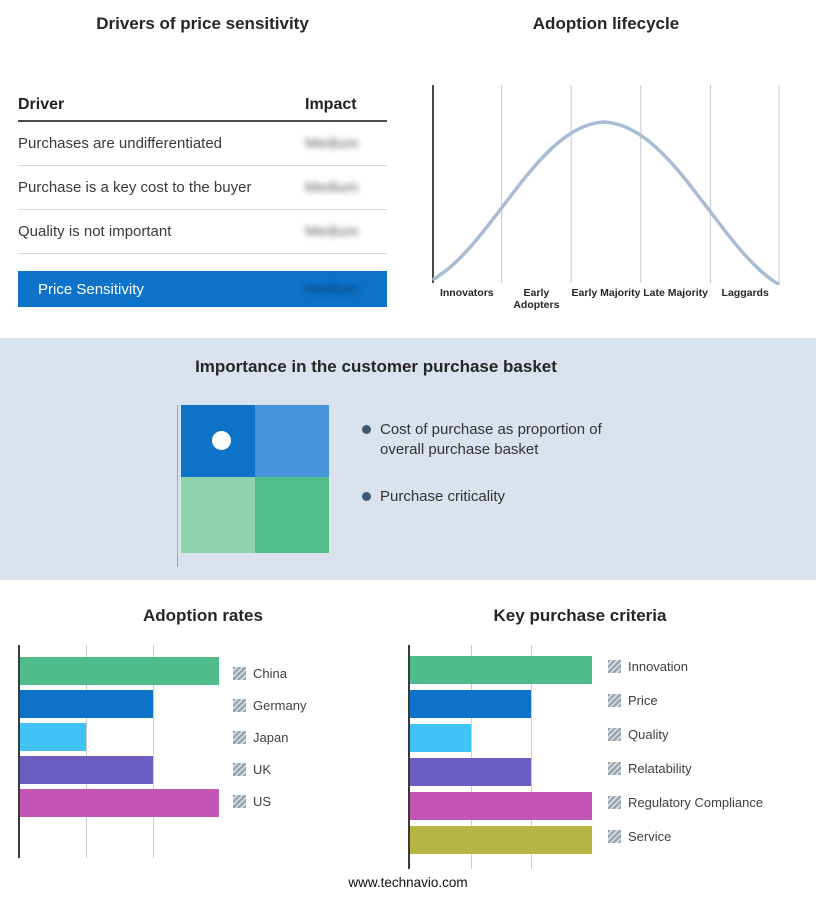 The image size is (816, 902). I want to click on driver-label: Quality is not important, so click(95, 231).